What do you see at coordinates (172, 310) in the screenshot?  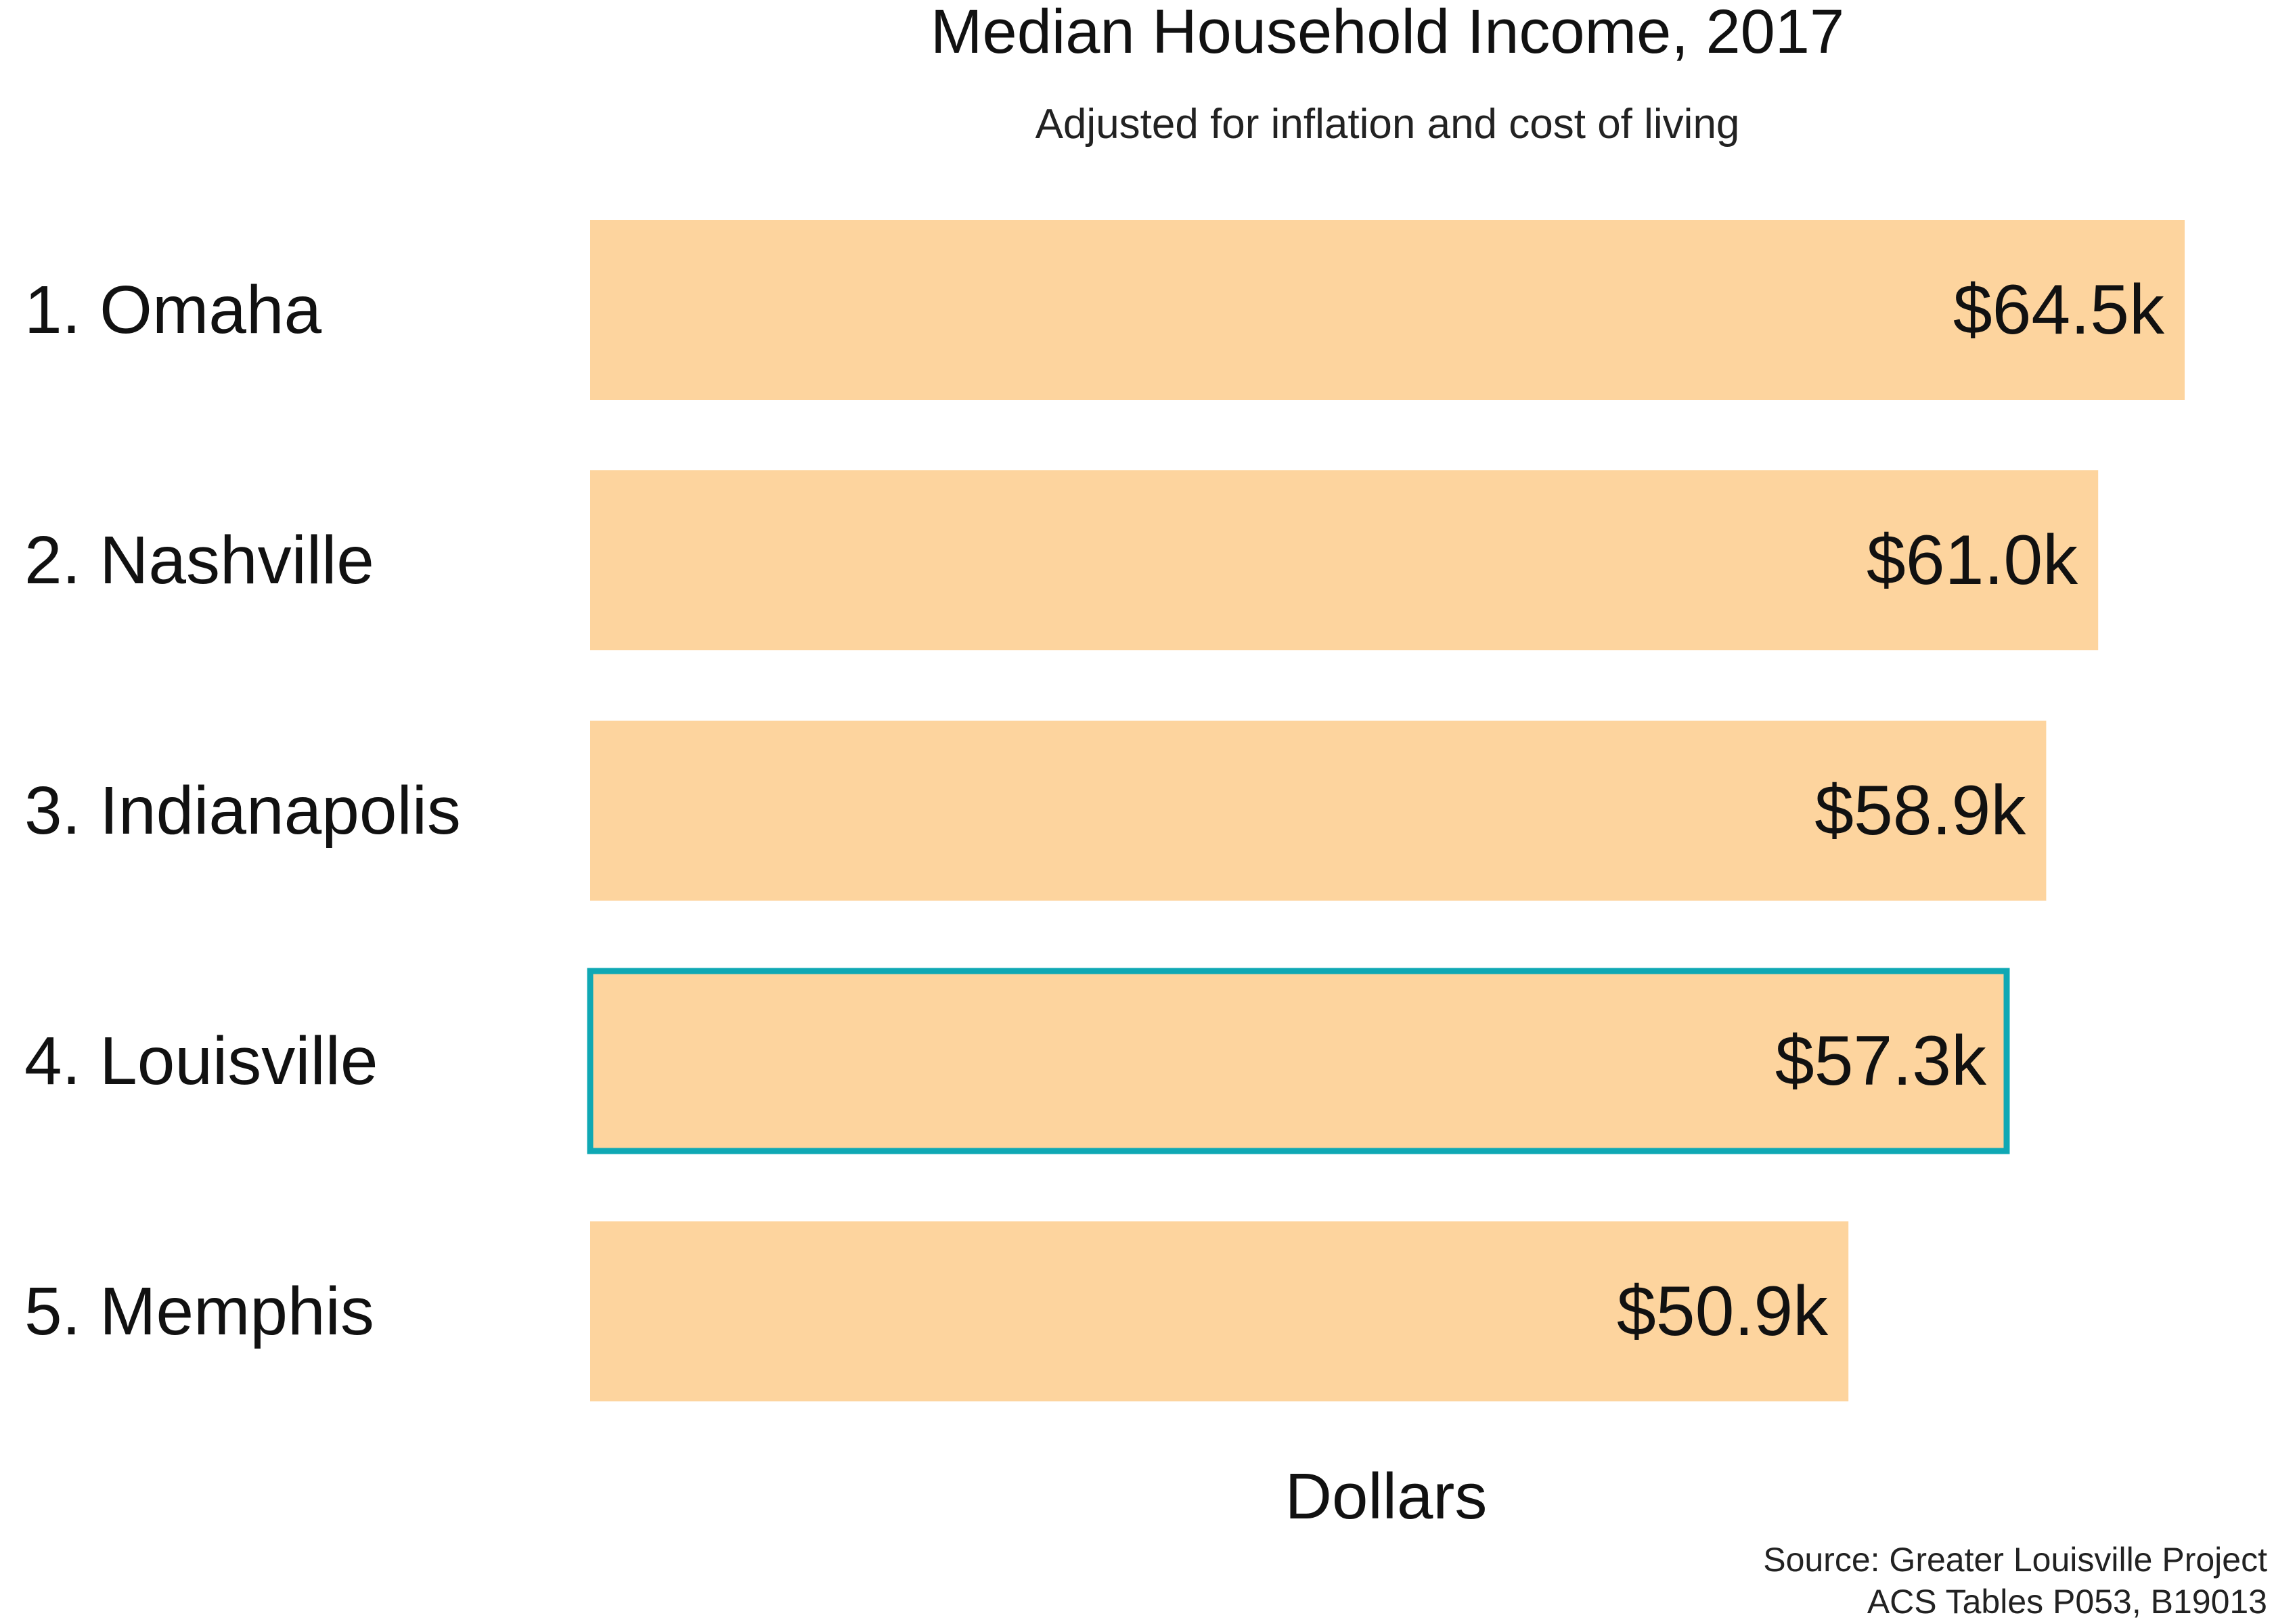 I see `category-label-1: 1. Omaha` at bounding box center [172, 310].